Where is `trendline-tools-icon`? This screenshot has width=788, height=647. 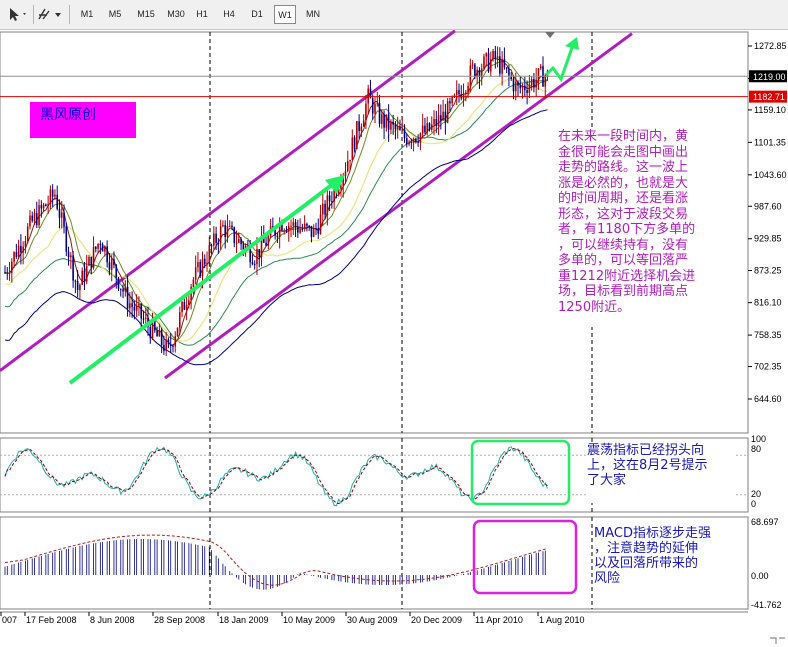 trendline-tools-icon is located at coordinates (49, 14).